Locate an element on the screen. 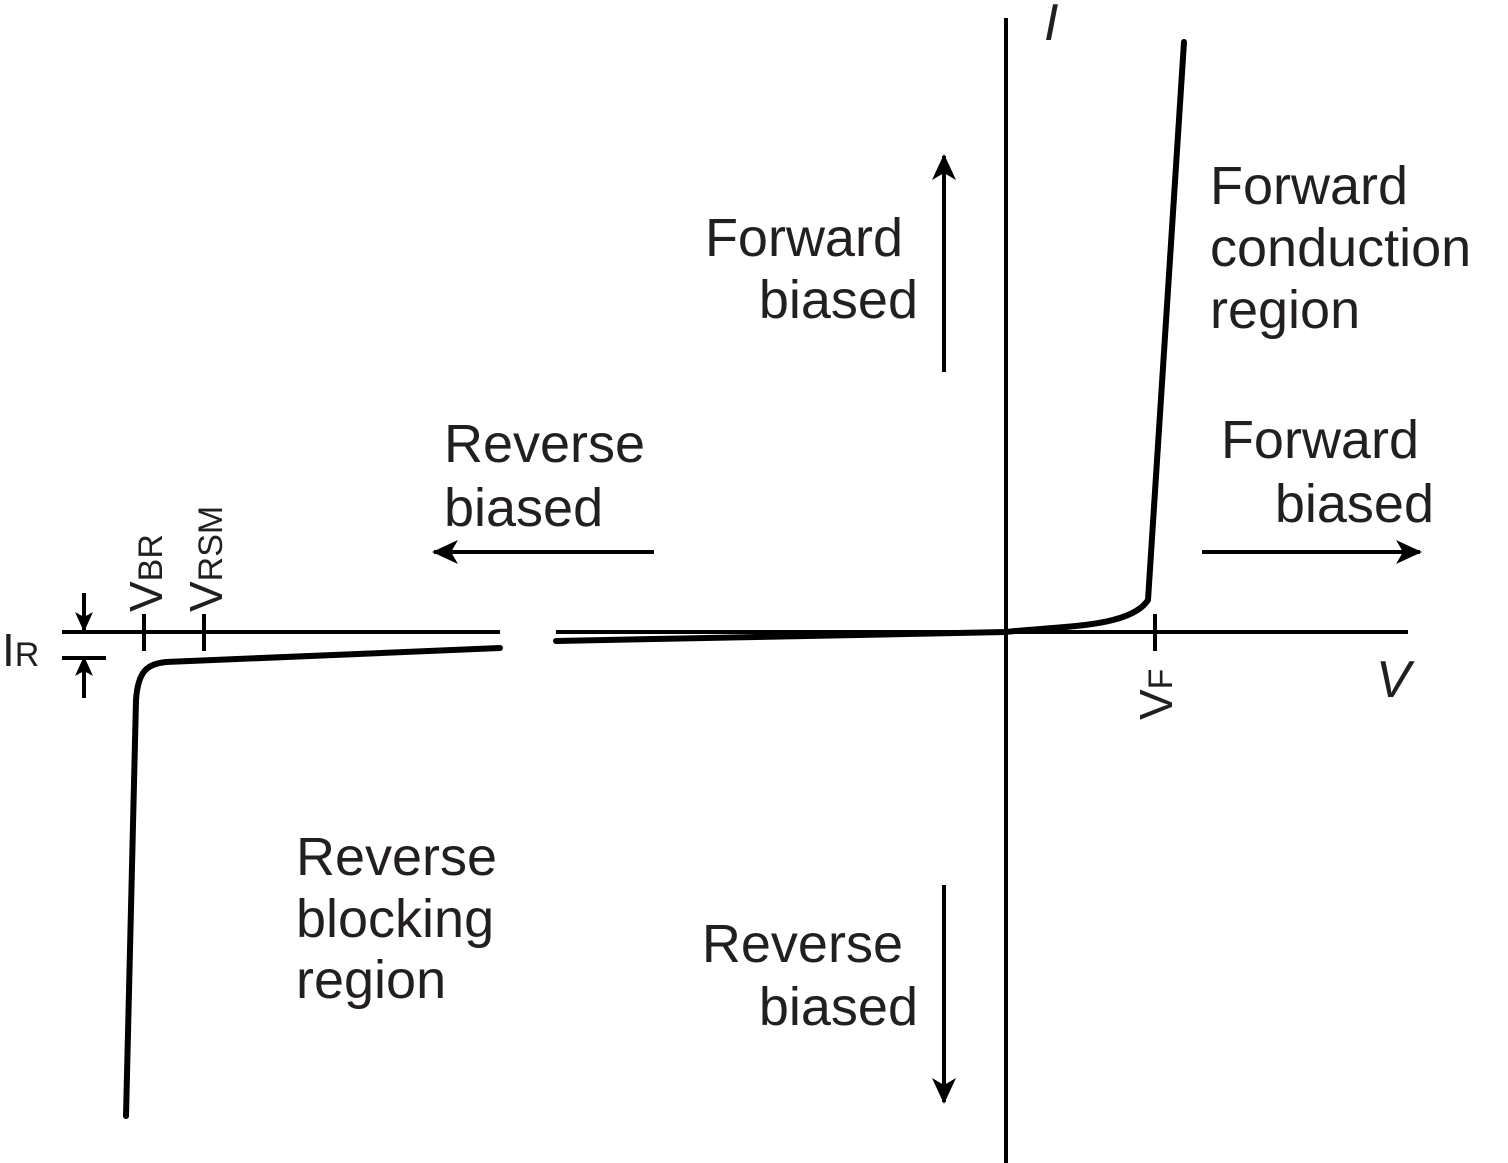 The width and height of the screenshot is (1508, 1163). reverse-biased-down-label: Reverse biased is located at coordinates (810, 975).